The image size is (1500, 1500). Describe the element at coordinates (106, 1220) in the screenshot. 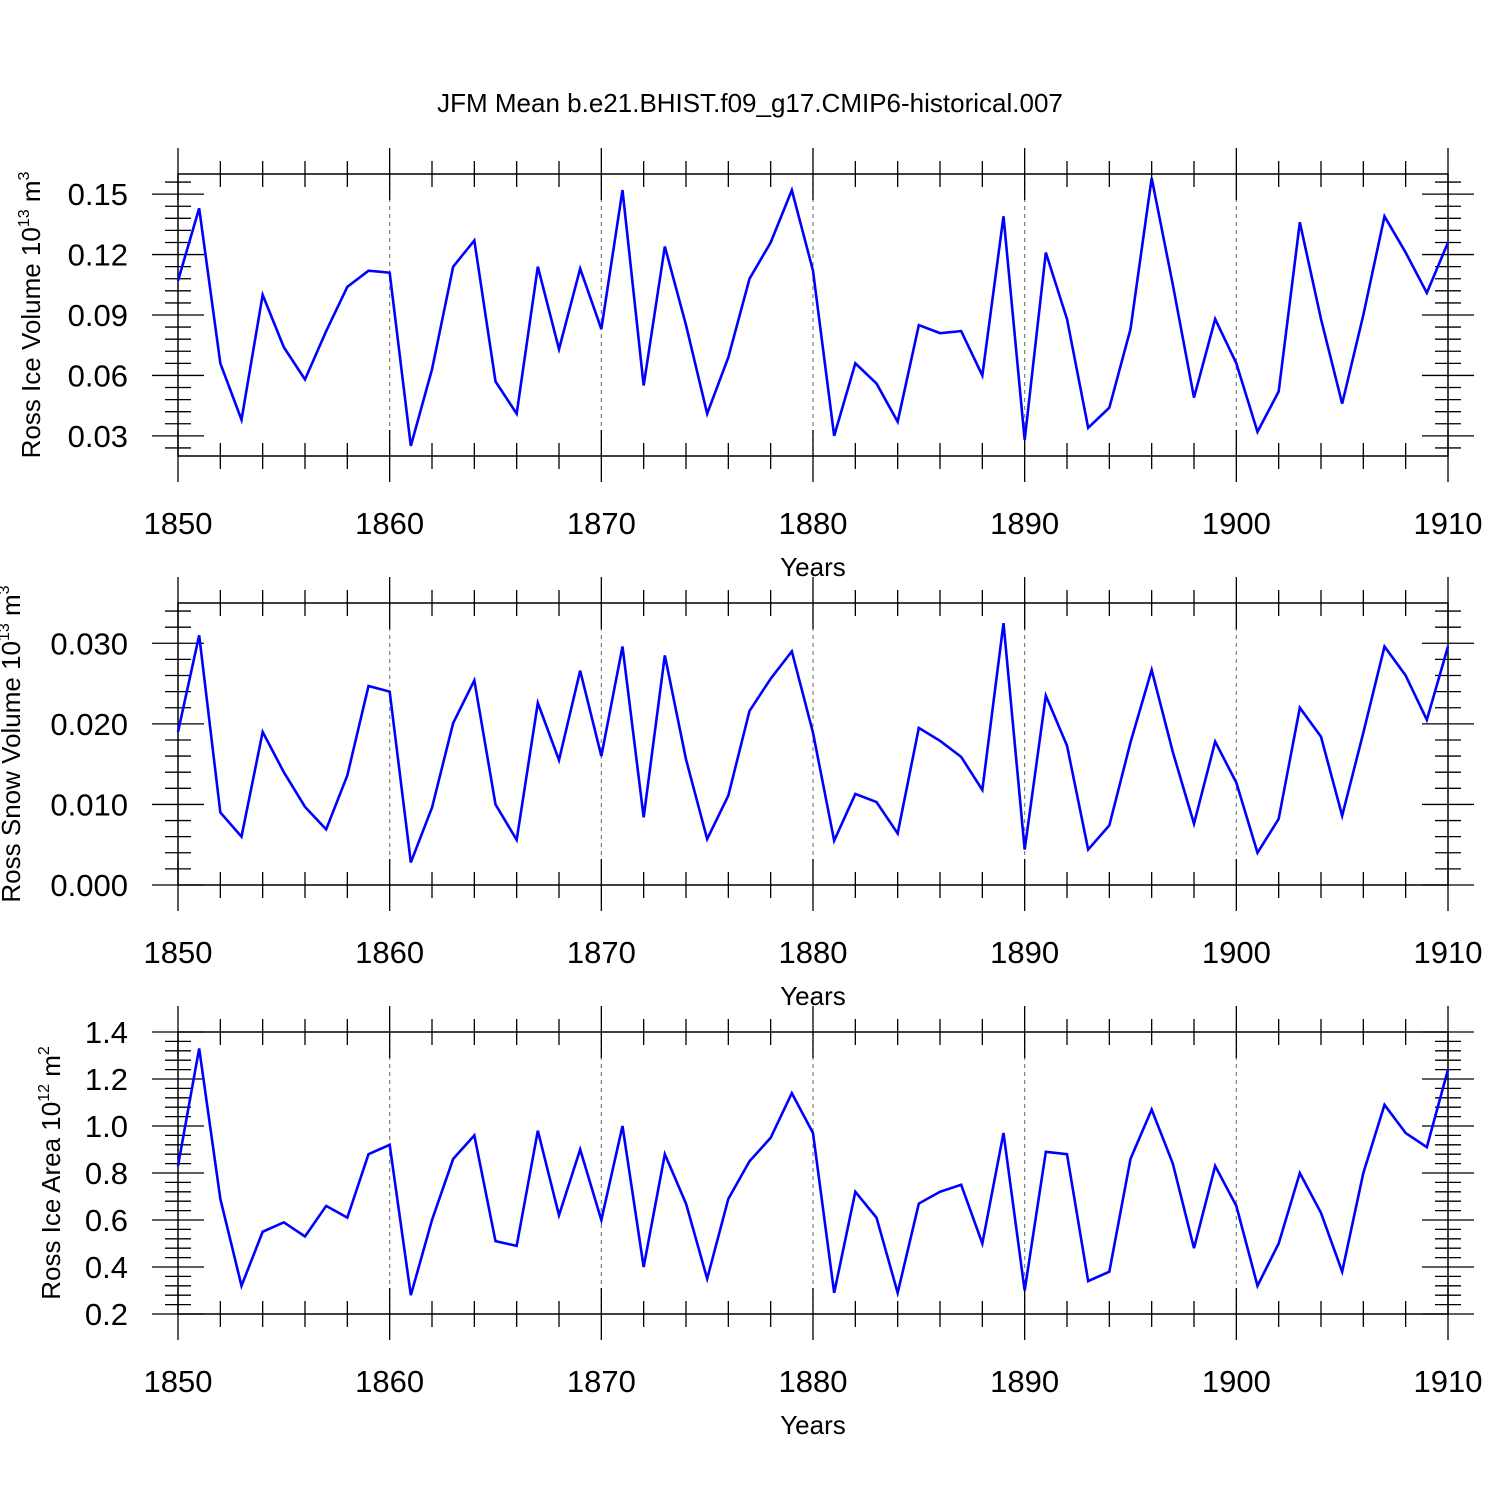

I see `y-tick-label: 0.6` at that location.